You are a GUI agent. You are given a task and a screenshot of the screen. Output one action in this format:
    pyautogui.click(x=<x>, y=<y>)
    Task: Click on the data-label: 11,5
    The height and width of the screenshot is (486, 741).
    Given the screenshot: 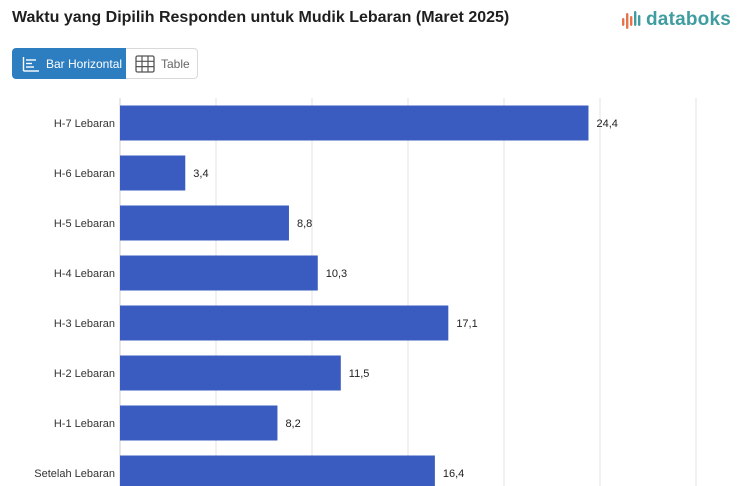 What is the action you would take?
    pyautogui.click(x=359, y=374)
    